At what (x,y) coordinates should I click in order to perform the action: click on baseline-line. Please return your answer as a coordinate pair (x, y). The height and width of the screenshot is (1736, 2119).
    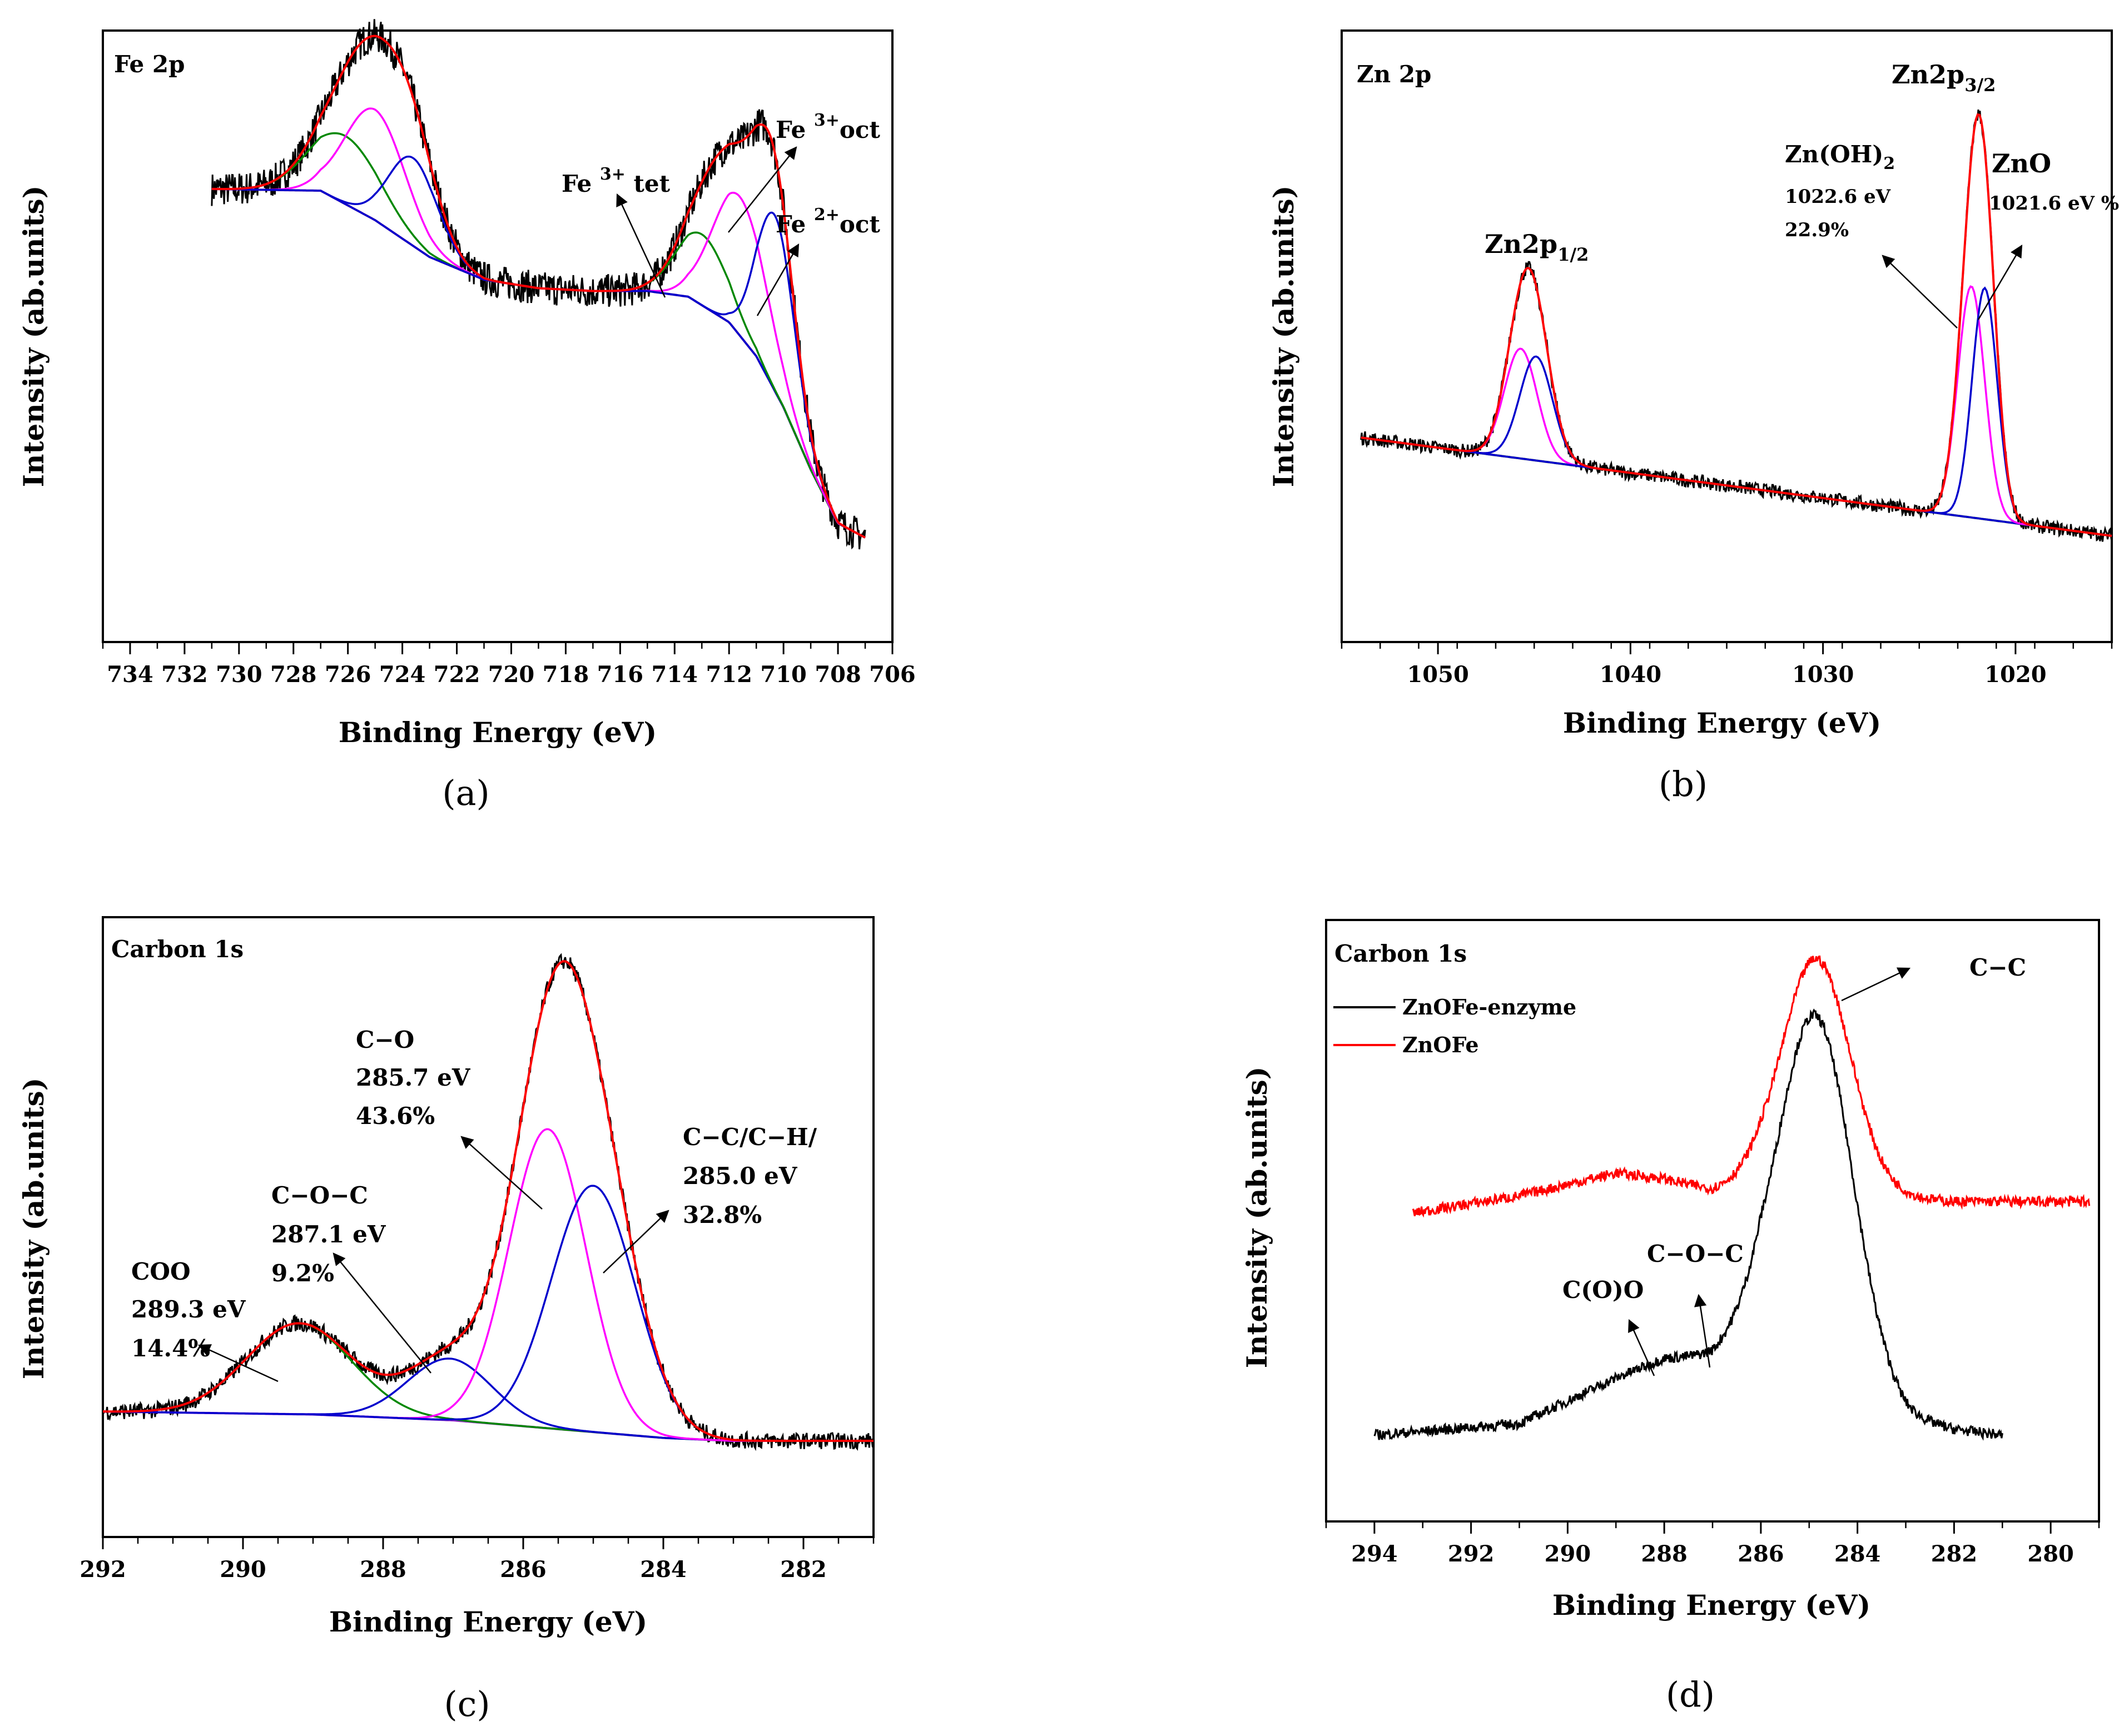
    Looking at the image, I should click on (538, 363).